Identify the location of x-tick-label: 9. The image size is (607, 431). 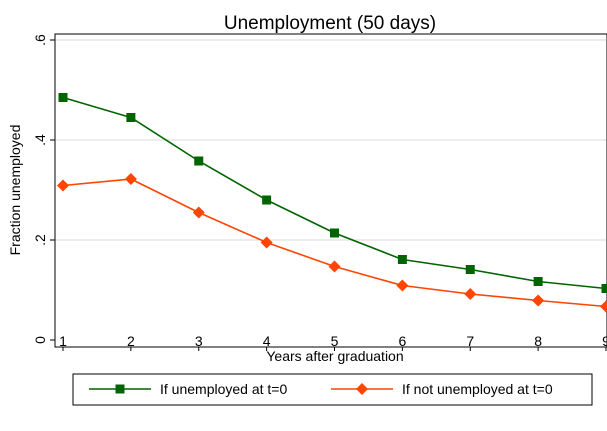
(604, 341).